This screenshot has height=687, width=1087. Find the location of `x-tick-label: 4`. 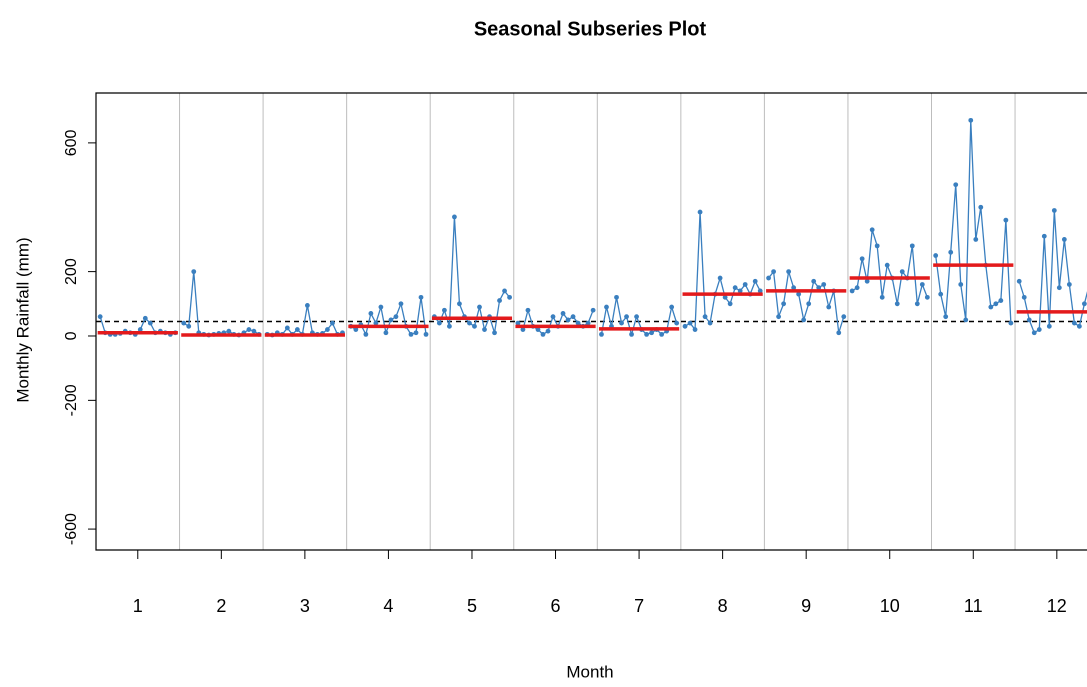

x-tick-label: 4 is located at coordinates (388, 606).